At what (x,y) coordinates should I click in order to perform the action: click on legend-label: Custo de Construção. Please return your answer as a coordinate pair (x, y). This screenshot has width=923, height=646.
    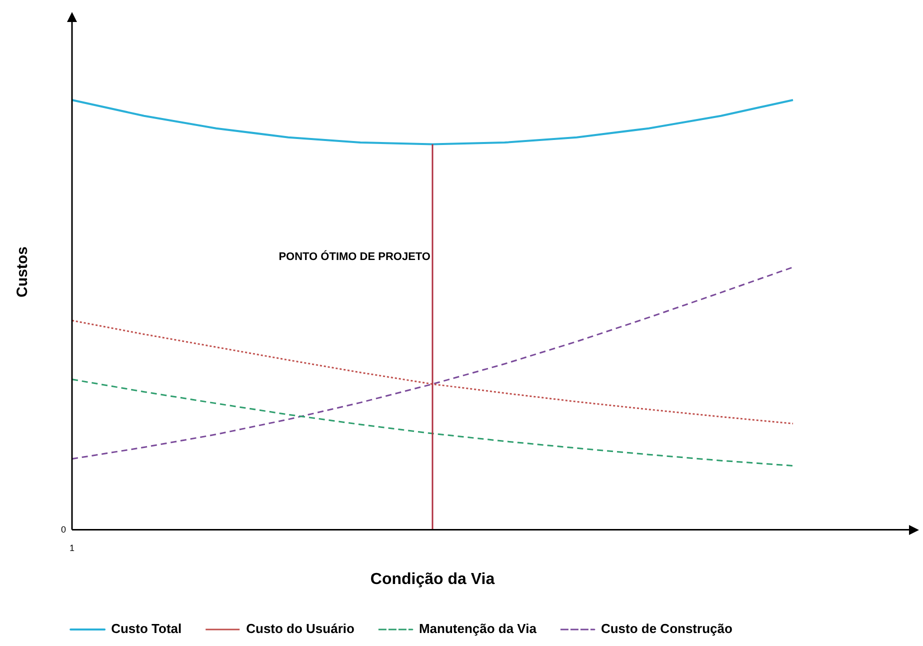
    Looking at the image, I should click on (666, 628).